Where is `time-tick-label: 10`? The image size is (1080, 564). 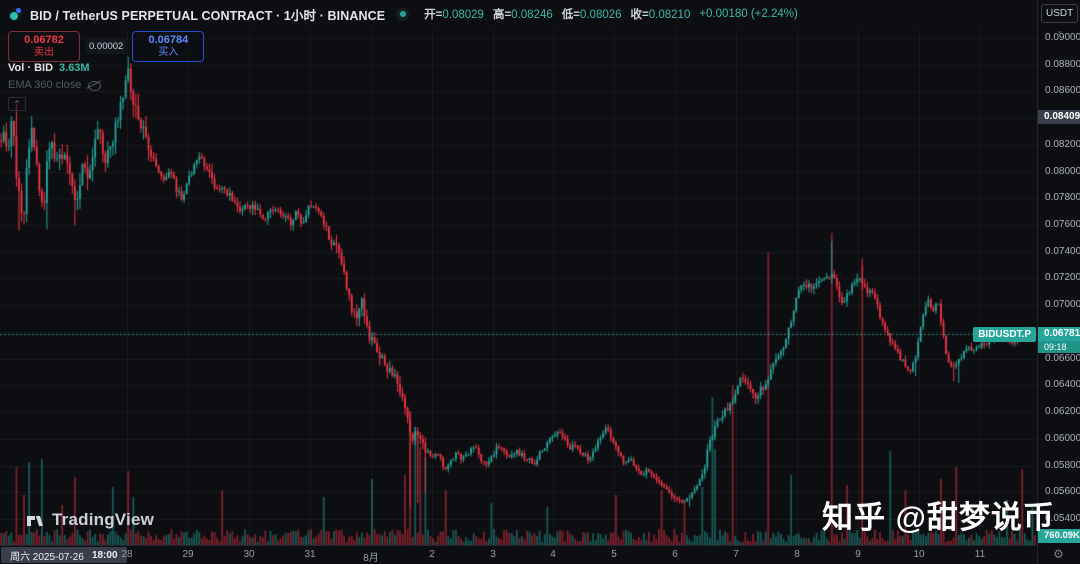 time-tick-label: 10 is located at coordinates (919, 554).